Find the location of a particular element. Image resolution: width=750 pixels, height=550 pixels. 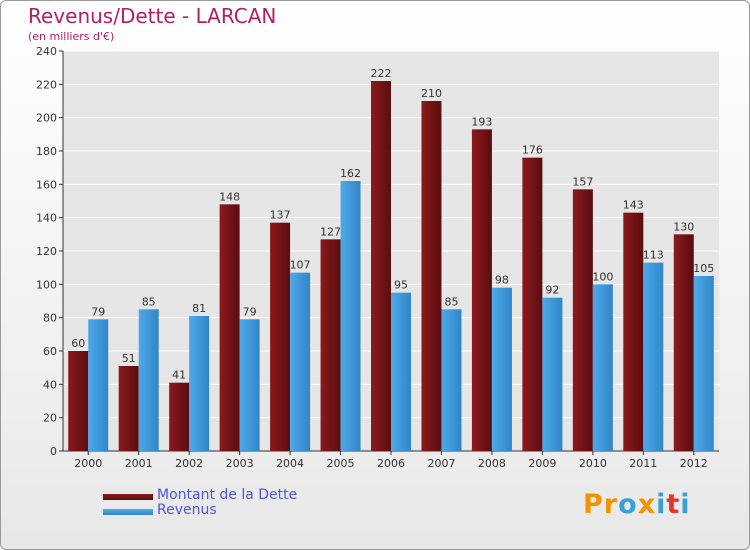

logo-letter: o is located at coordinates (628, 504).